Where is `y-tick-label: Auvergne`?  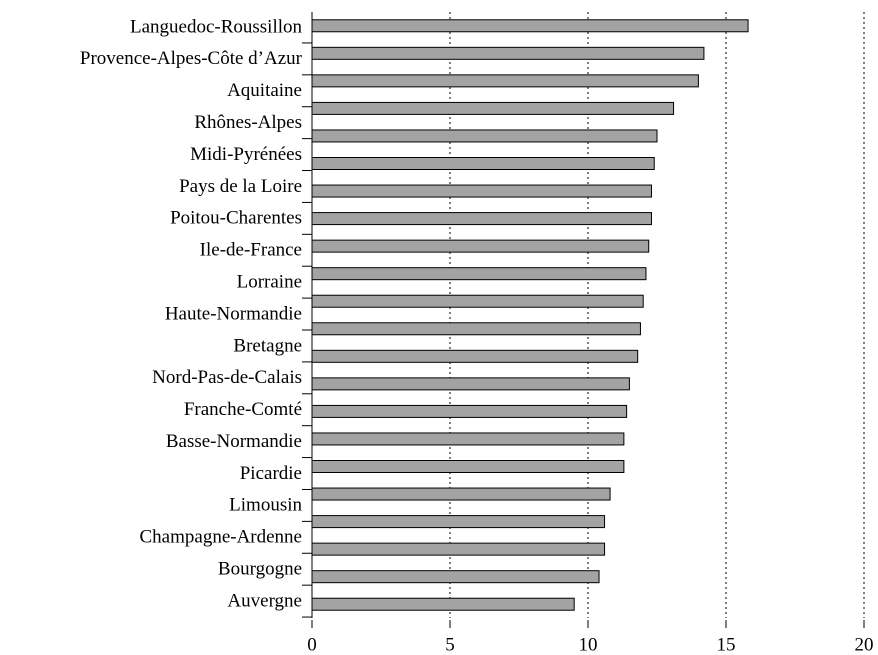 y-tick-label: Auvergne is located at coordinates (264, 600).